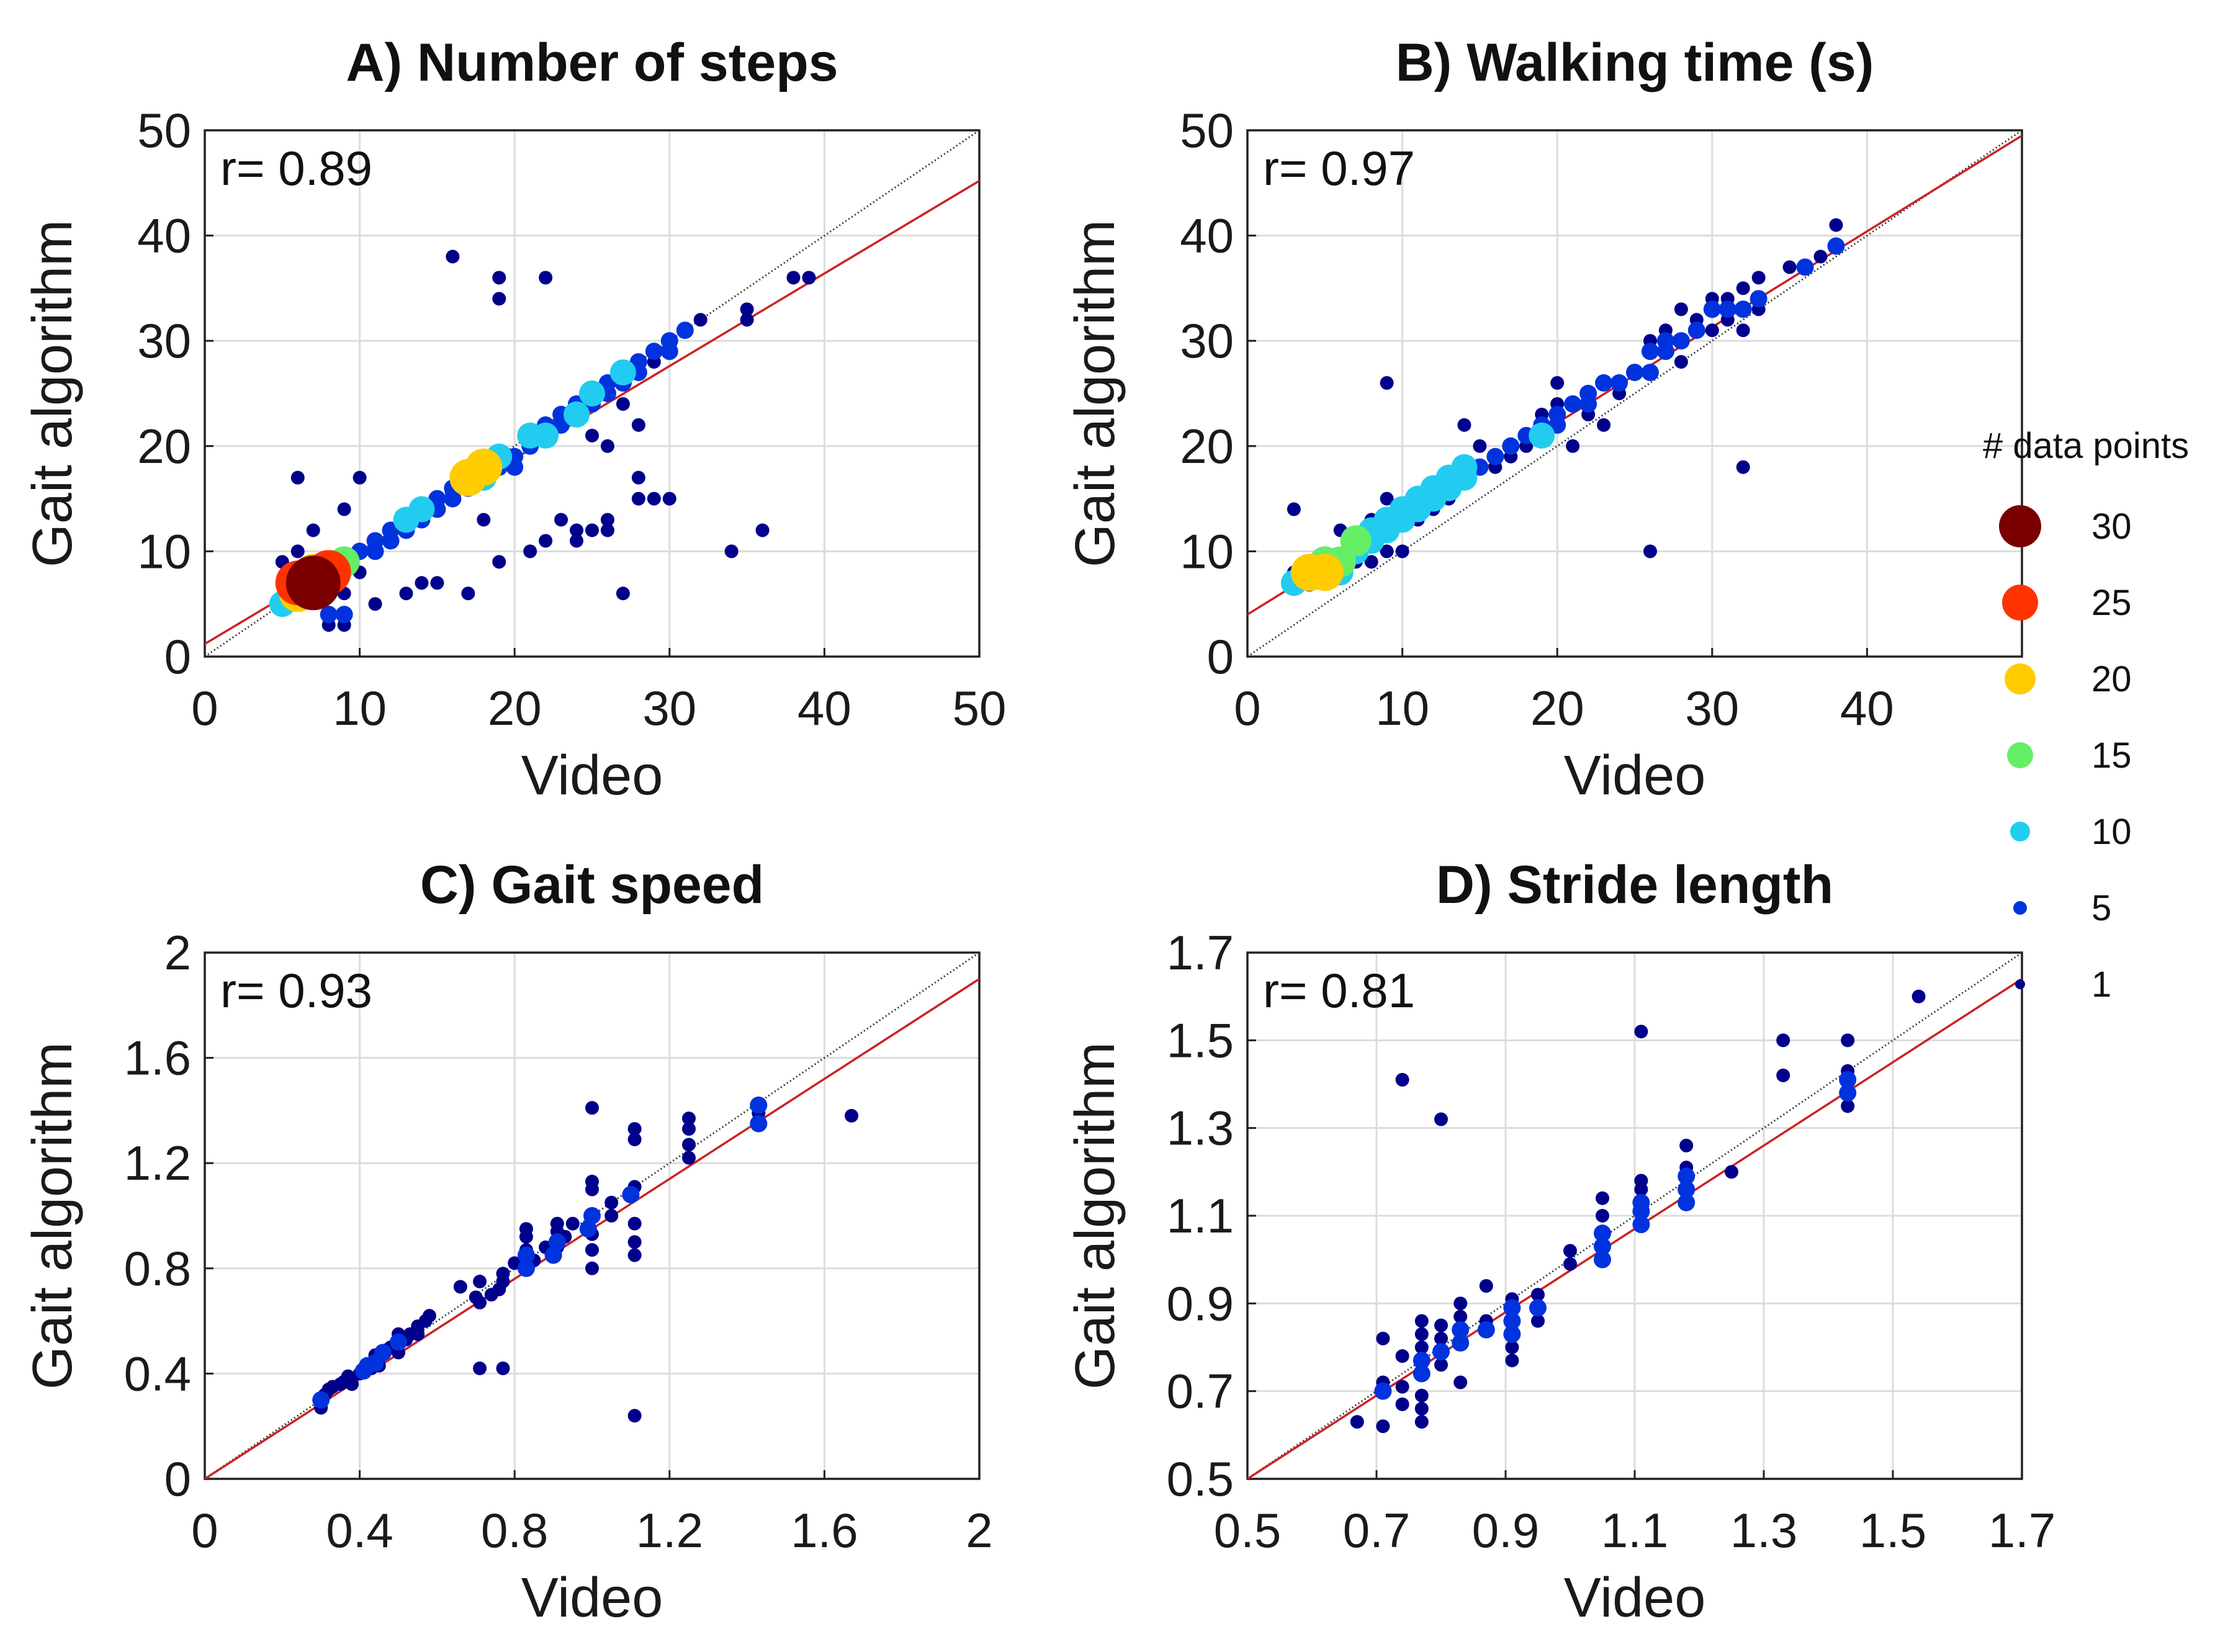 Image resolution: width=2228 pixels, height=1652 pixels. I want to click on x-tick-label: 1.1, so click(1634, 1530).